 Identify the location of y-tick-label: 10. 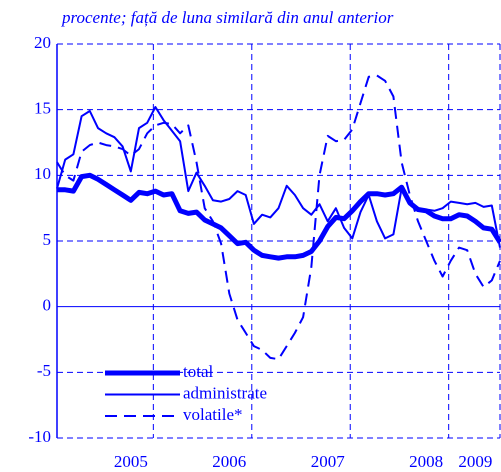
(42, 173).